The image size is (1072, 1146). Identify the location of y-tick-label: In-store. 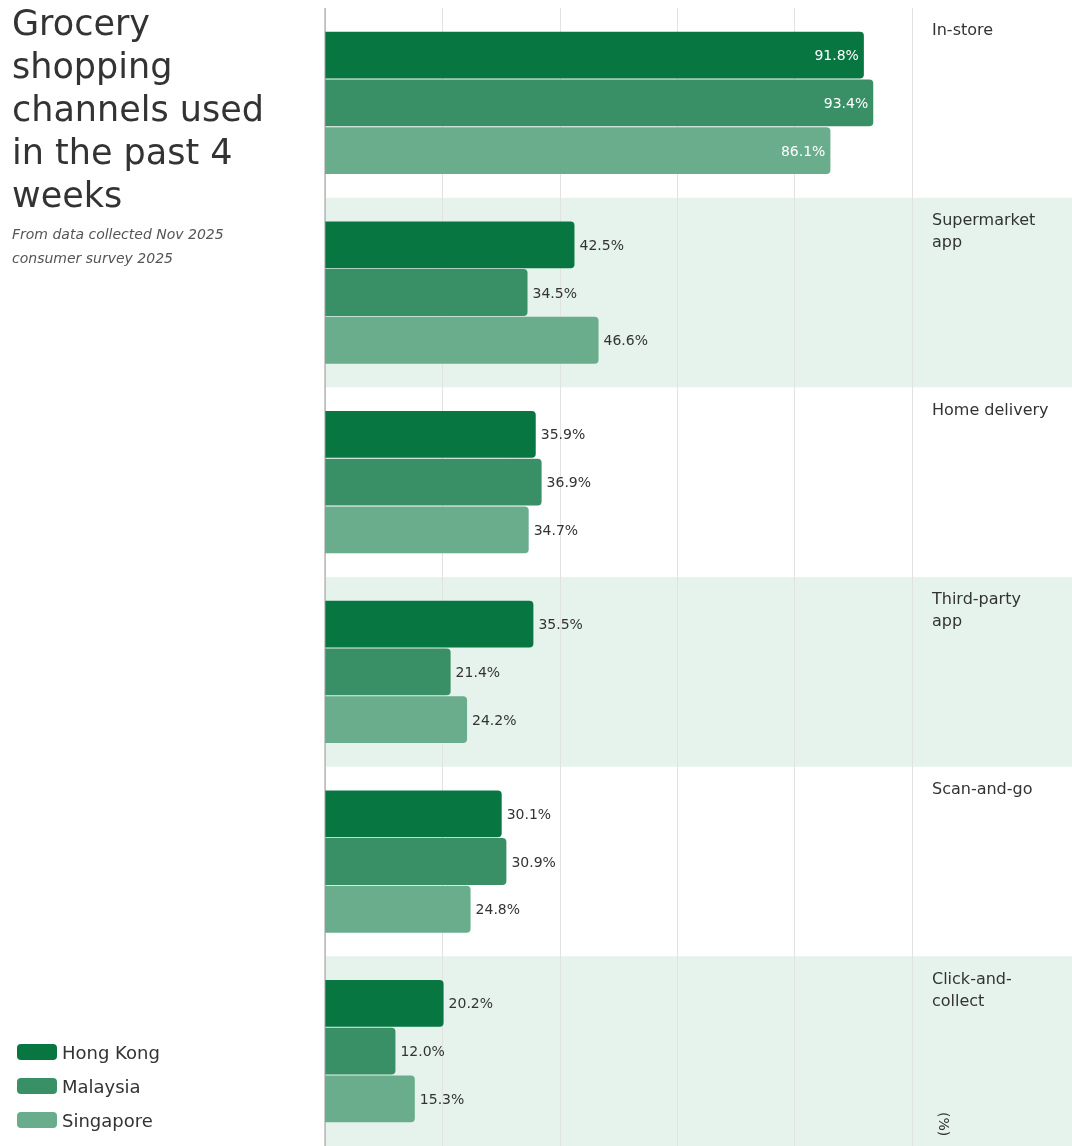
(963, 30).